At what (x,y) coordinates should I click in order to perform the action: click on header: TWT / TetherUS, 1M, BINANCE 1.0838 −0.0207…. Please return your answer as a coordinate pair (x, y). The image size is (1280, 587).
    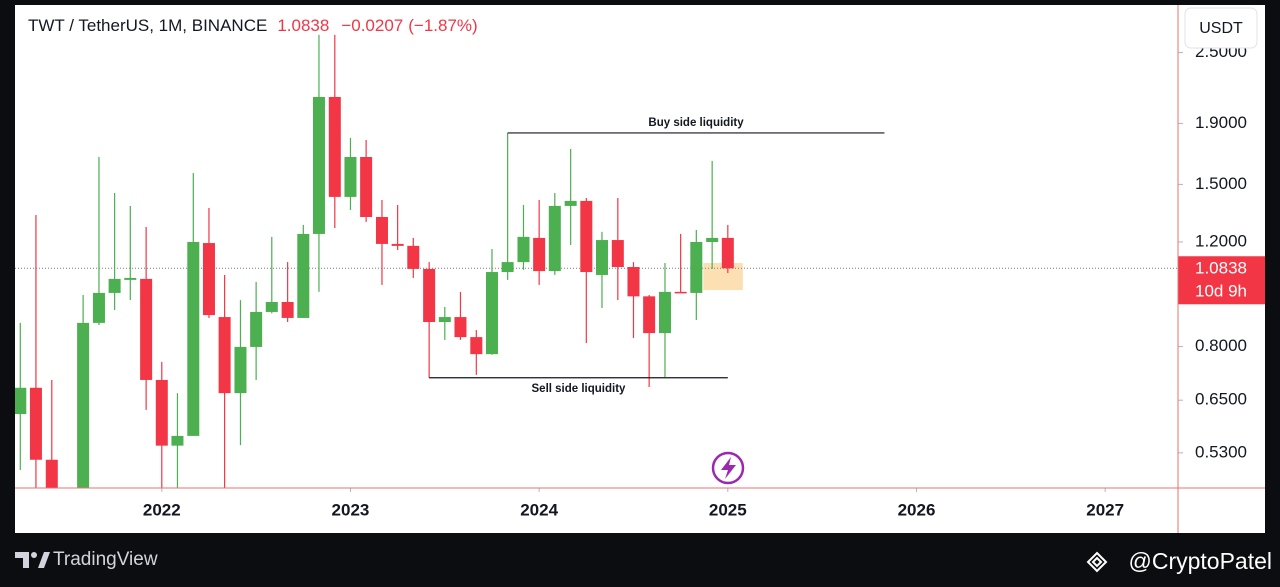
    Looking at the image, I should click on (253, 25).